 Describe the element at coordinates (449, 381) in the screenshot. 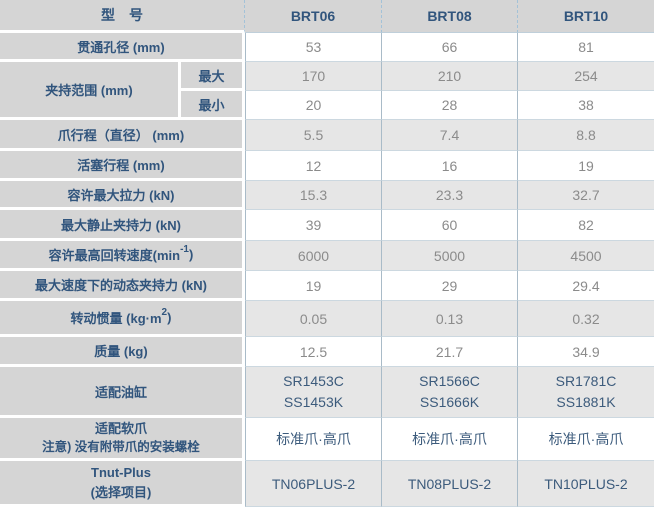

I see `value-line1: SR1566C` at that location.